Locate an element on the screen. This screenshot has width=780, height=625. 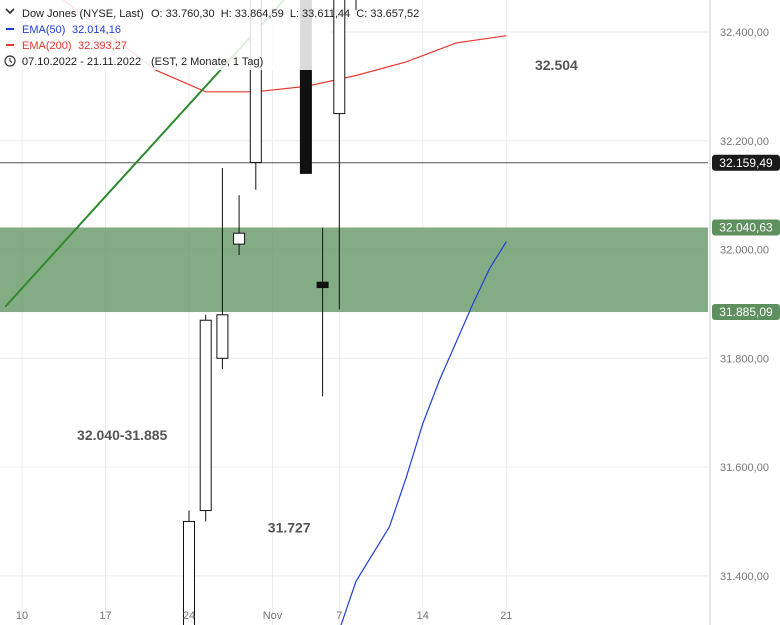
y-tick-label: 32.000,00 is located at coordinates (744, 251).